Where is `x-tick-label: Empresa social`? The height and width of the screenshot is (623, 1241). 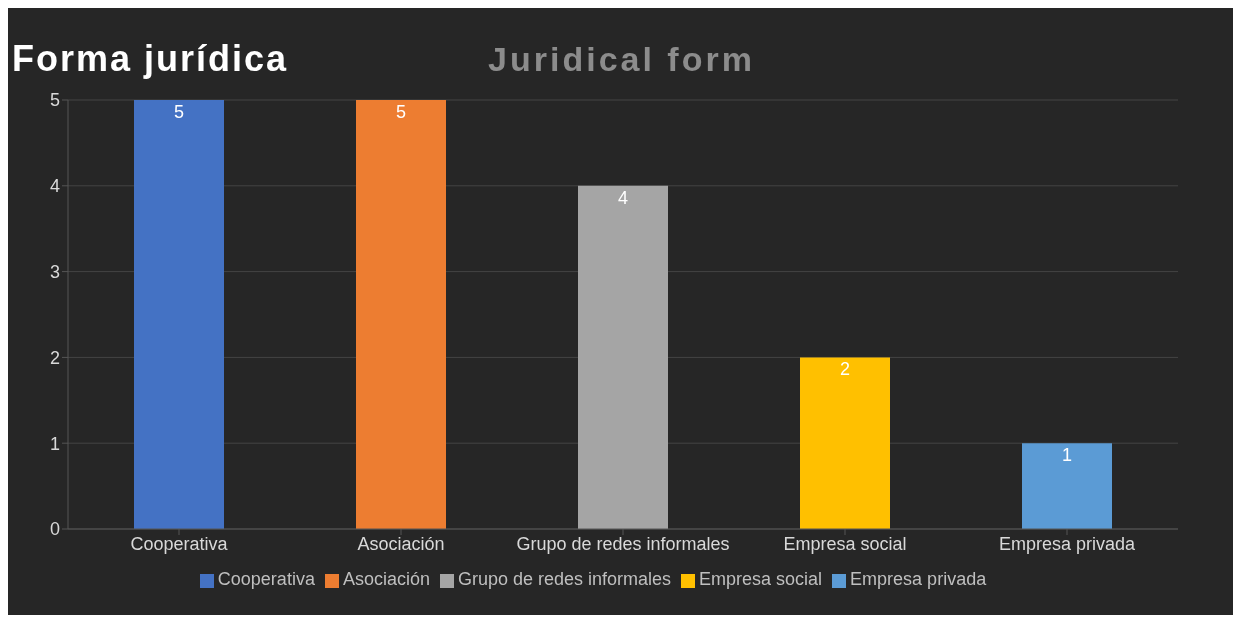 x-tick-label: Empresa social is located at coordinates (845, 543).